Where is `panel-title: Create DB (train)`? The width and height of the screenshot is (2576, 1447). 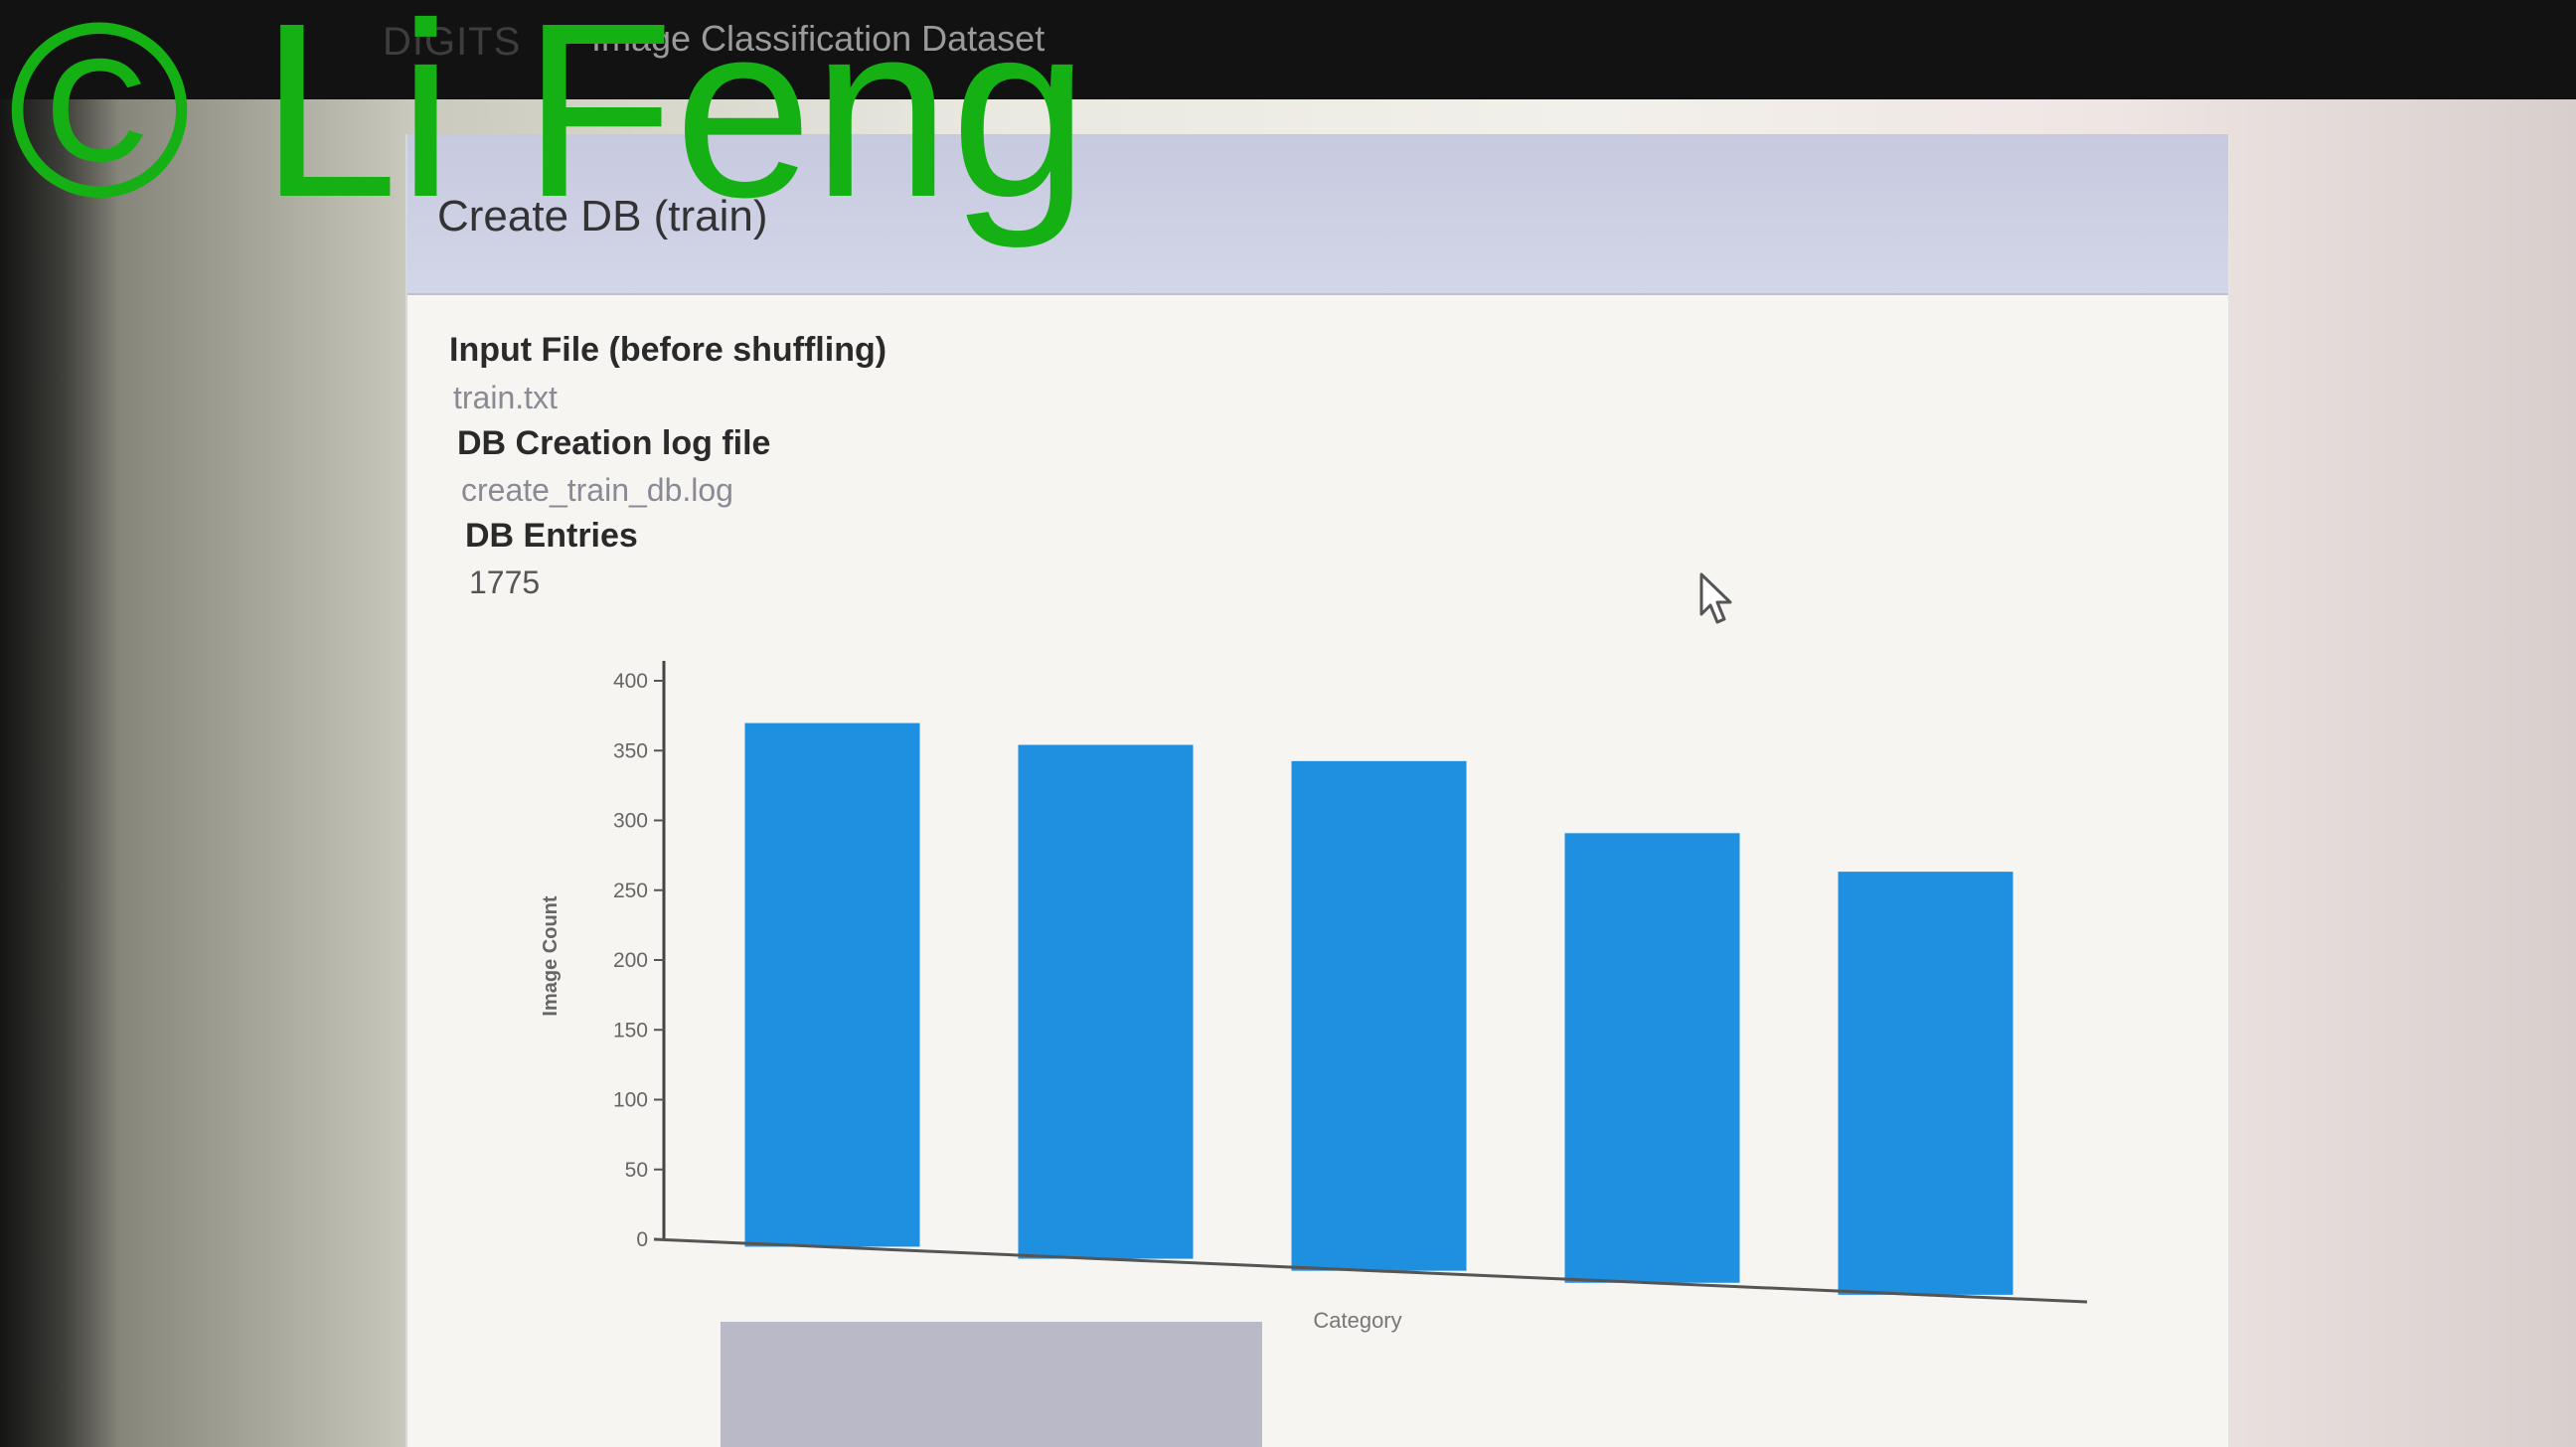 panel-title: Create DB (train) is located at coordinates (602, 217).